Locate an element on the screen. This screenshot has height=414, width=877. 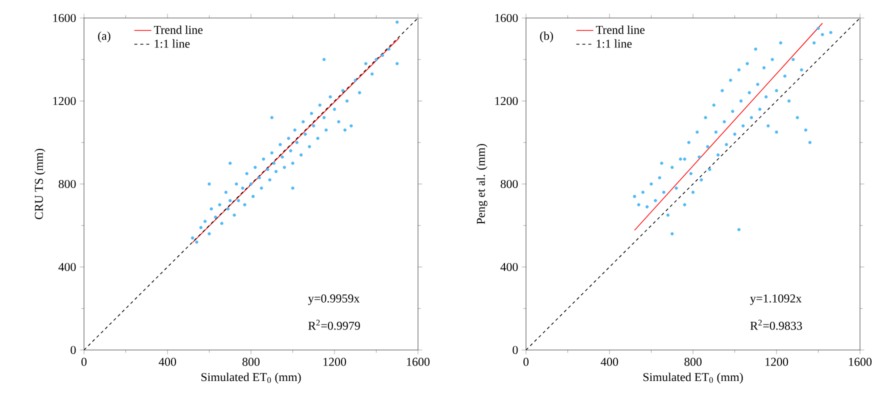
y-axis-title: CRU TS (mm) is located at coordinates (40, 184).